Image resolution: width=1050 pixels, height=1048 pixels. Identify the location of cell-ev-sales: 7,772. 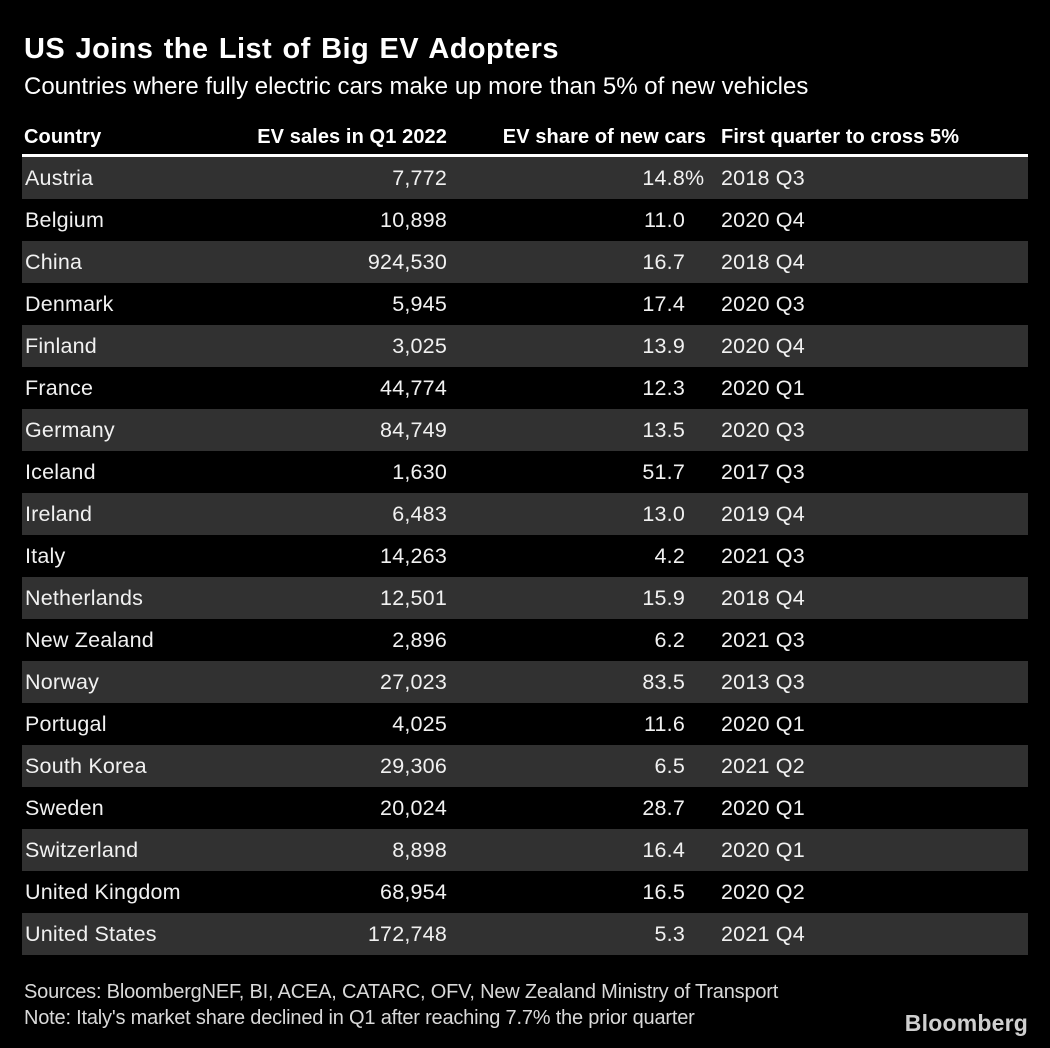
(419, 177).